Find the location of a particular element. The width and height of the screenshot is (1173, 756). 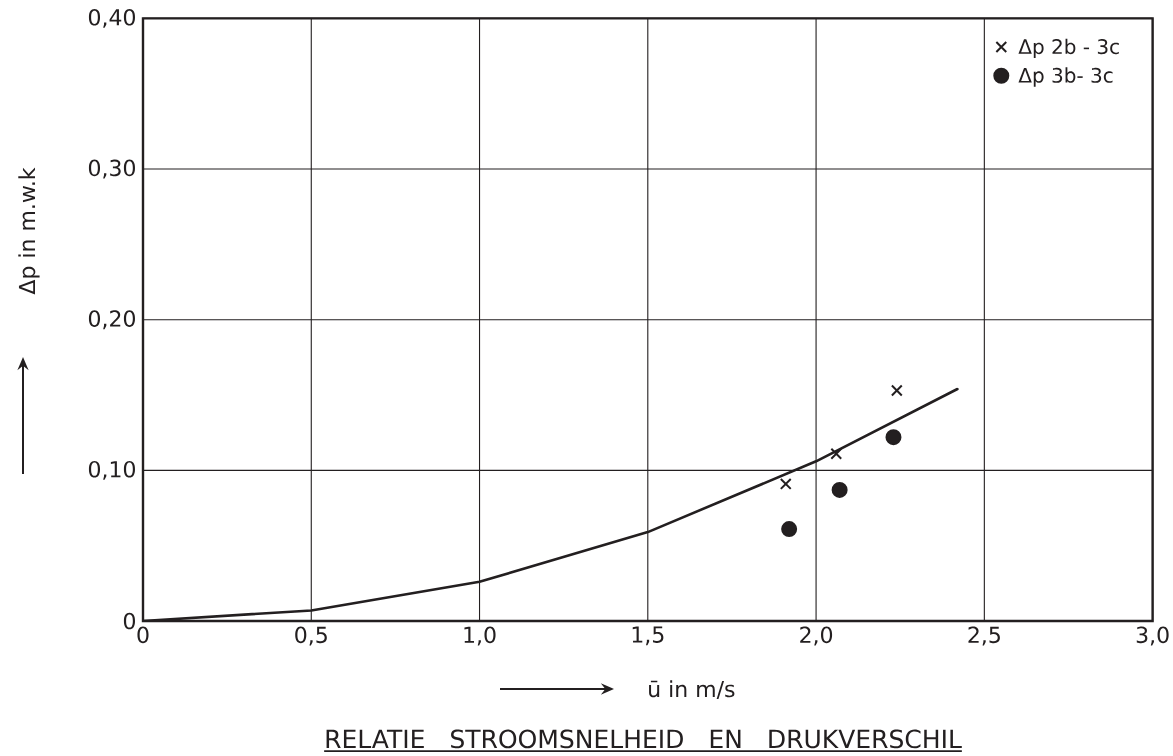

y-tick-label: 0 is located at coordinates (129, 621).